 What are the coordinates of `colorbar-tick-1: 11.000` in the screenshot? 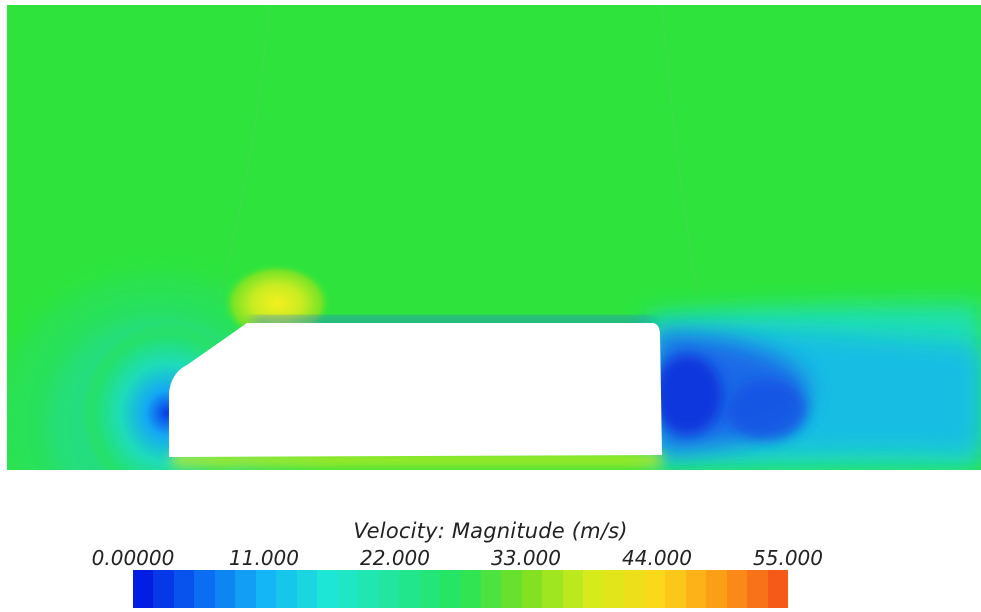 It's located at (264, 558).